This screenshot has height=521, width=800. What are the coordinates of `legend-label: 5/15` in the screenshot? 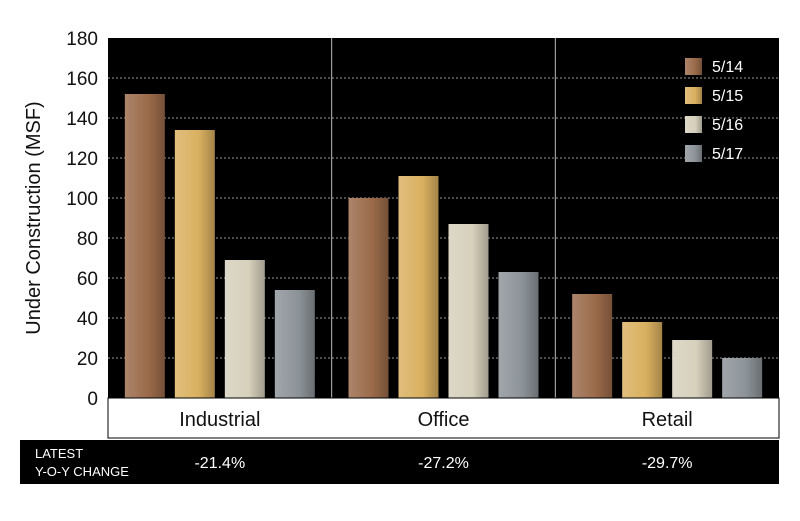 It's located at (727, 96).